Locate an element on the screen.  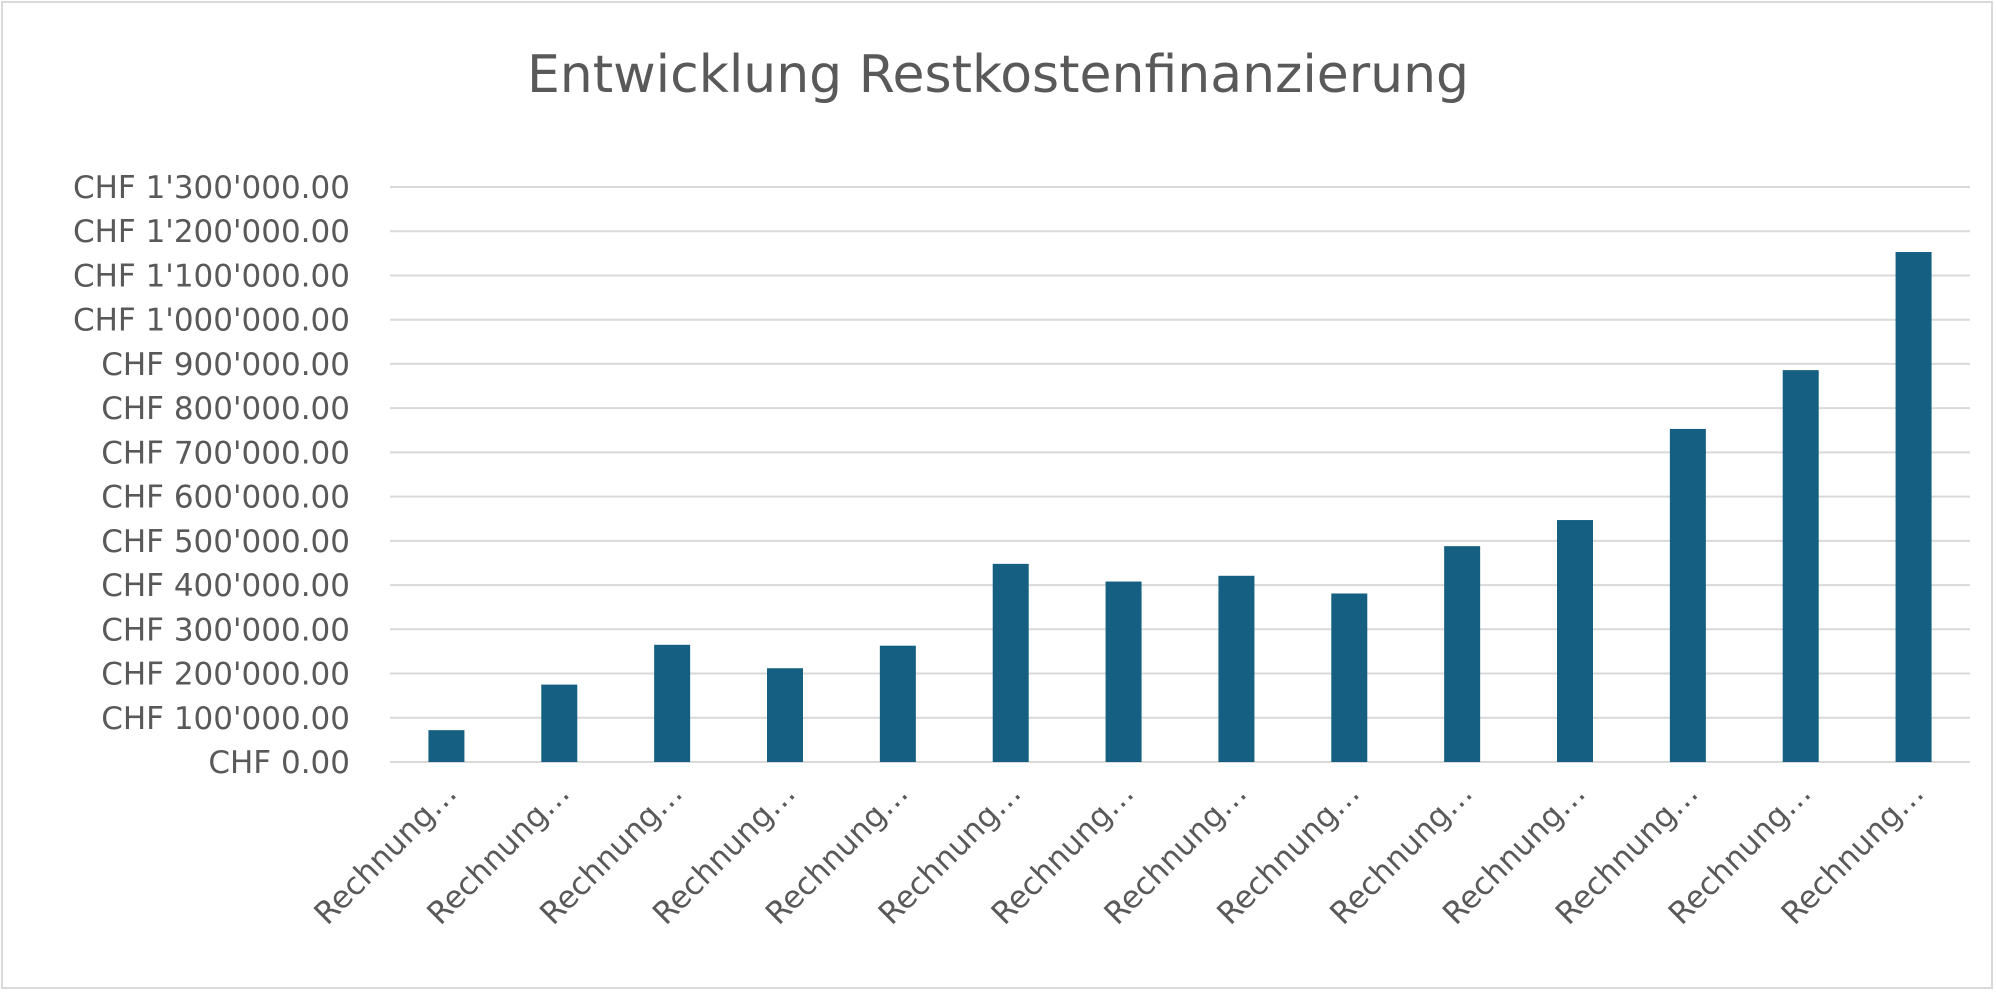
y-tick-label: CHF 500'000.00 is located at coordinates (225, 542).